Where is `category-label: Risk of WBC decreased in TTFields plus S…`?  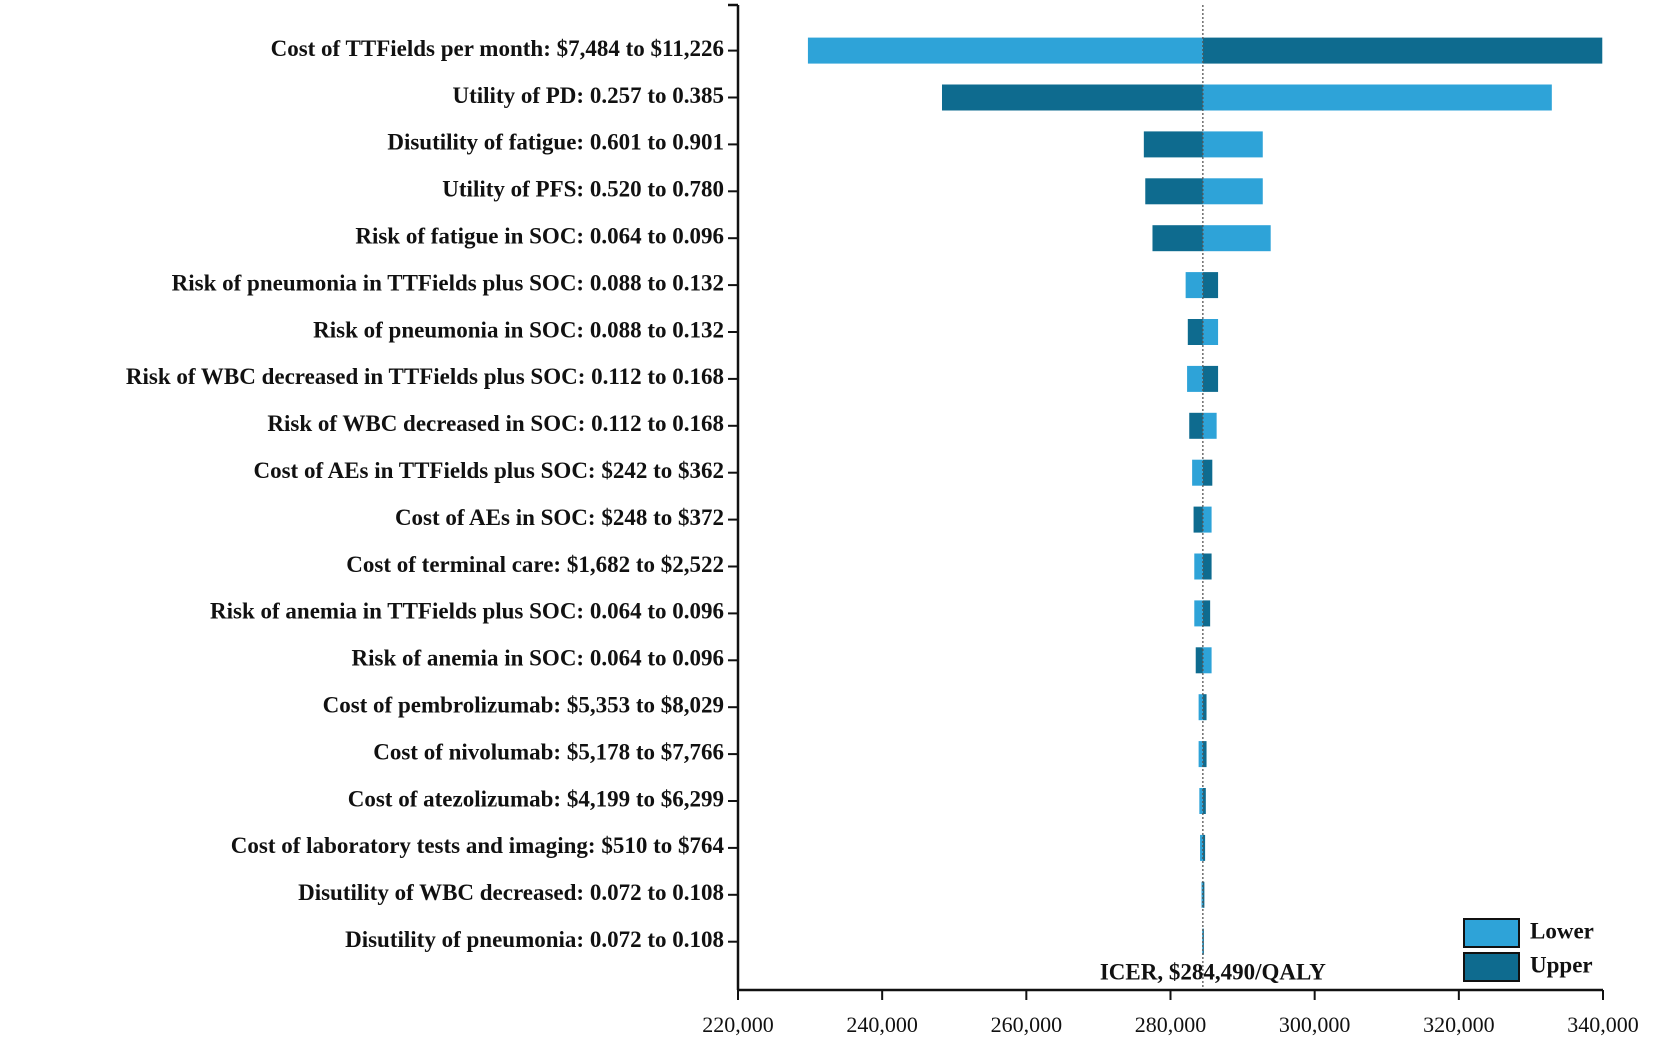
category-label: Risk of WBC decreased in TTFields plus S… is located at coordinates (425, 376).